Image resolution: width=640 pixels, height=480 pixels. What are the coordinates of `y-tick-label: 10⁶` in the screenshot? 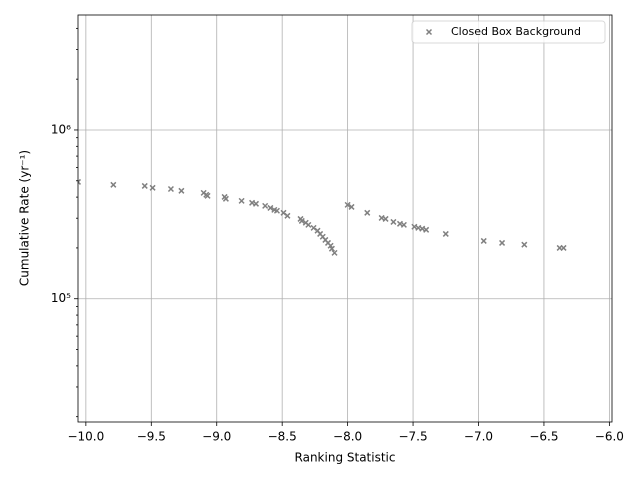 It's located at (61, 129).